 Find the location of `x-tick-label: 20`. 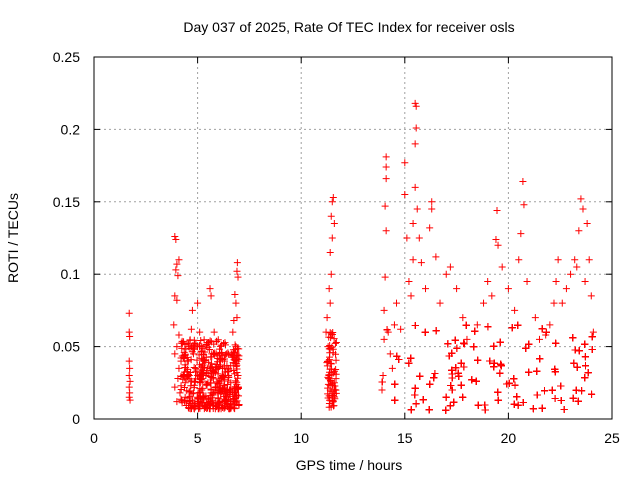

x-tick-label: 20 is located at coordinates (509, 438).